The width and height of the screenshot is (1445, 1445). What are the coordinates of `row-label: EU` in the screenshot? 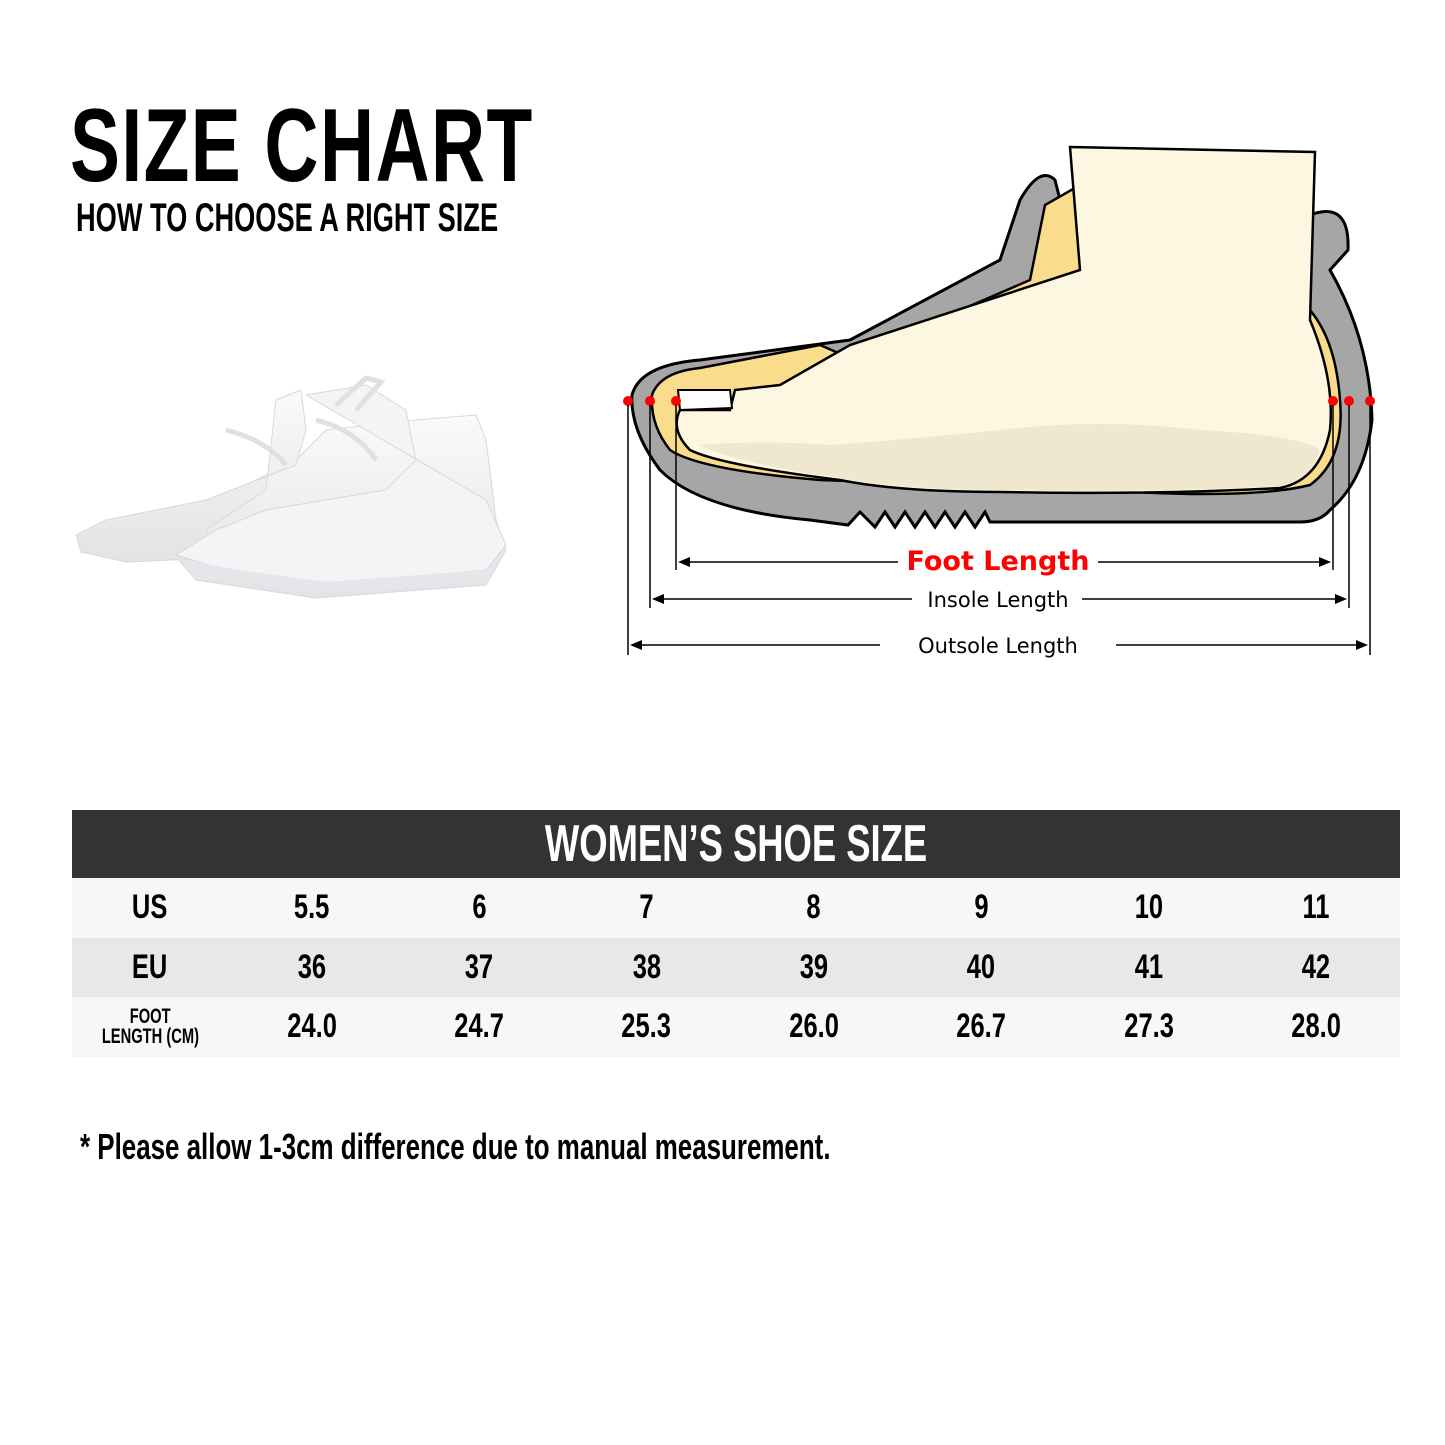 It's located at (150, 966).